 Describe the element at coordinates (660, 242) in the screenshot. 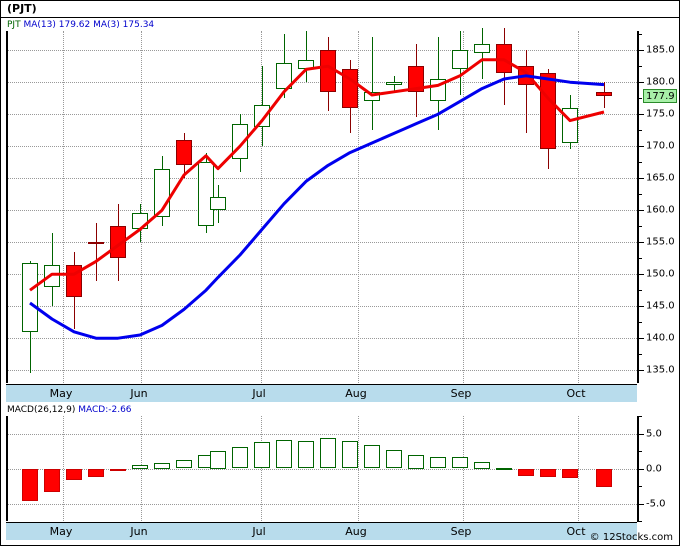

I see `price-axis-label: 155.0` at that location.